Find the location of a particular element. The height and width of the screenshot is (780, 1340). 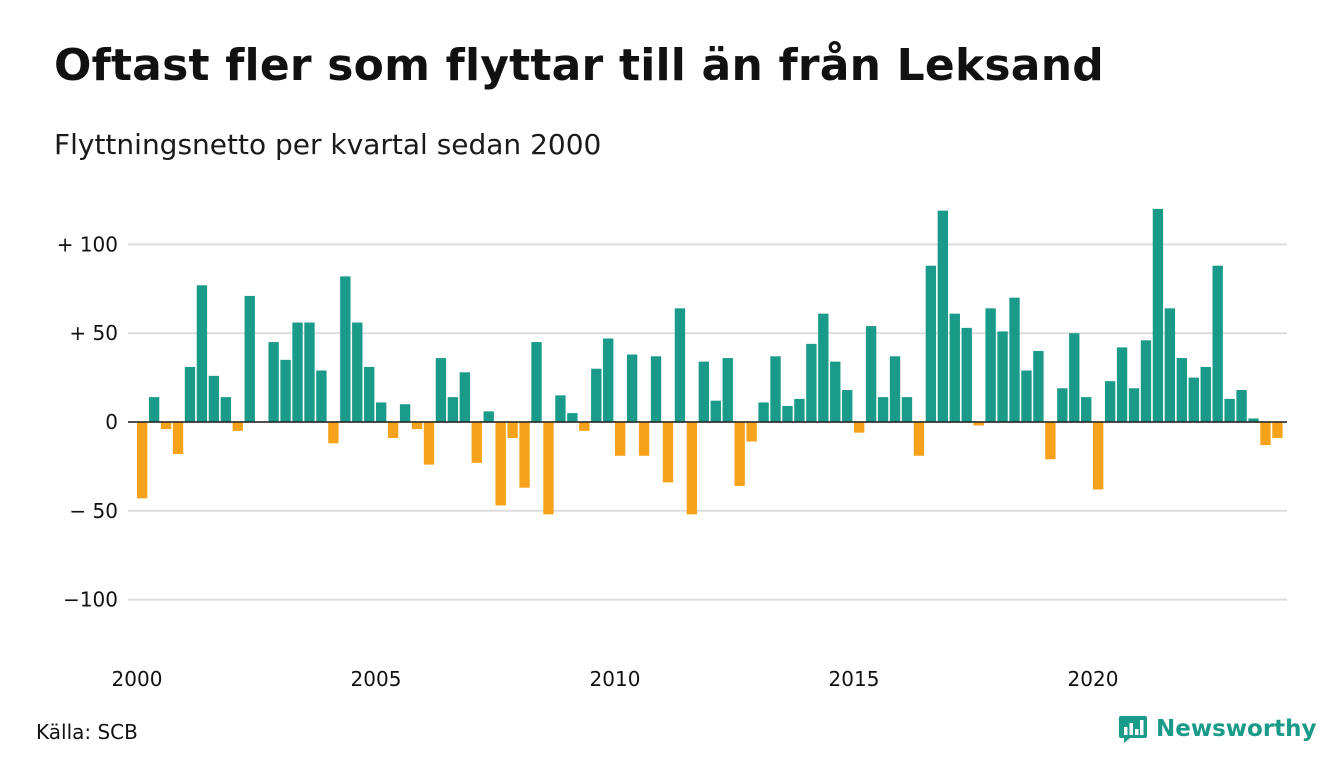

x-tick-label: 2020 is located at coordinates (1093, 679).